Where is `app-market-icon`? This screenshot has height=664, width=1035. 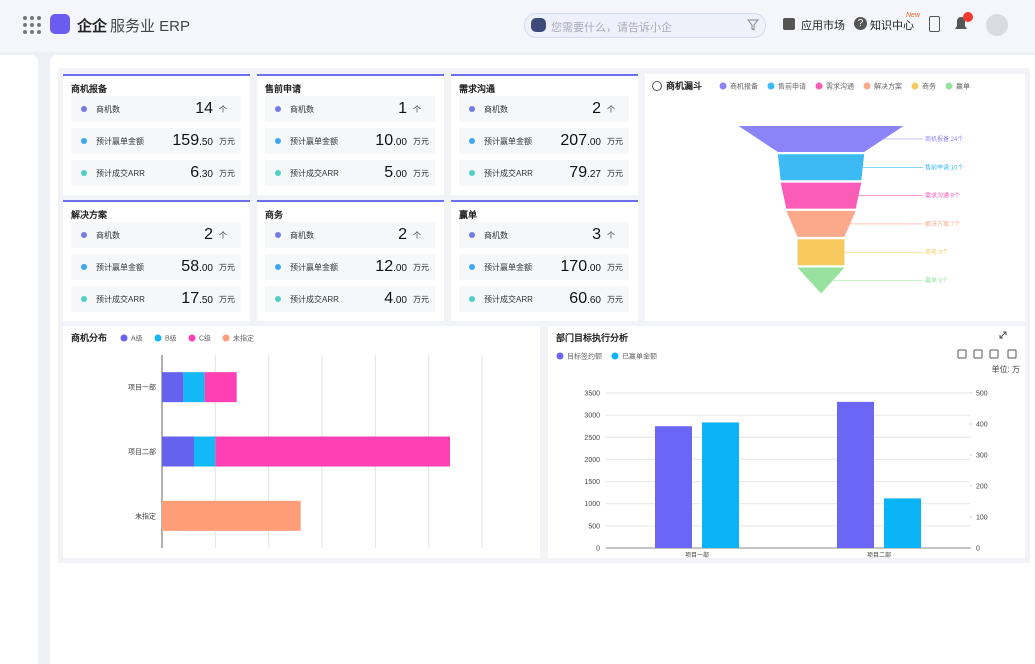 app-market-icon is located at coordinates (789, 24).